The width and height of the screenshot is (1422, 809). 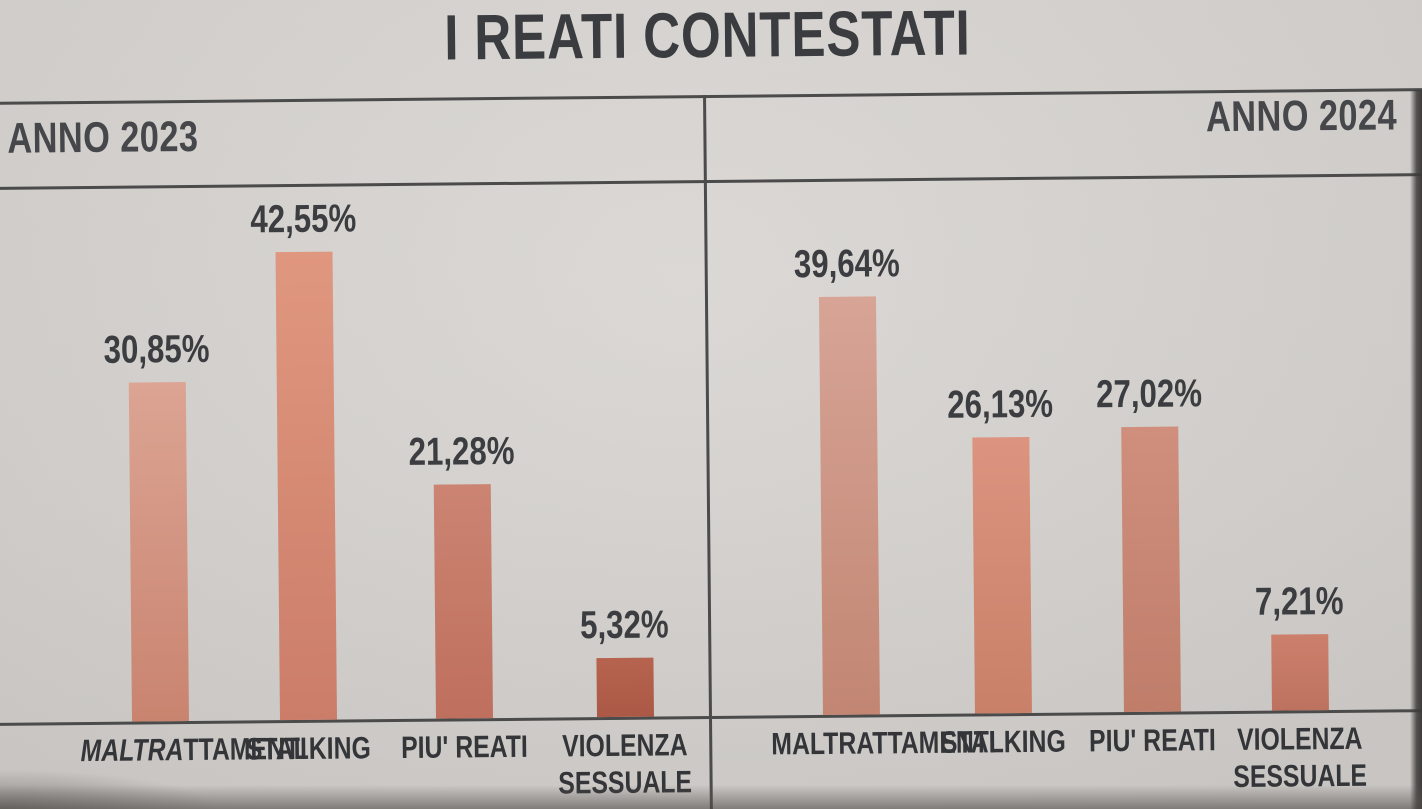 What do you see at coordinates (849, 505) in the screenshot?
I see `bar-maltrattamenti-anno-2024` at bounding box center [849, 505].